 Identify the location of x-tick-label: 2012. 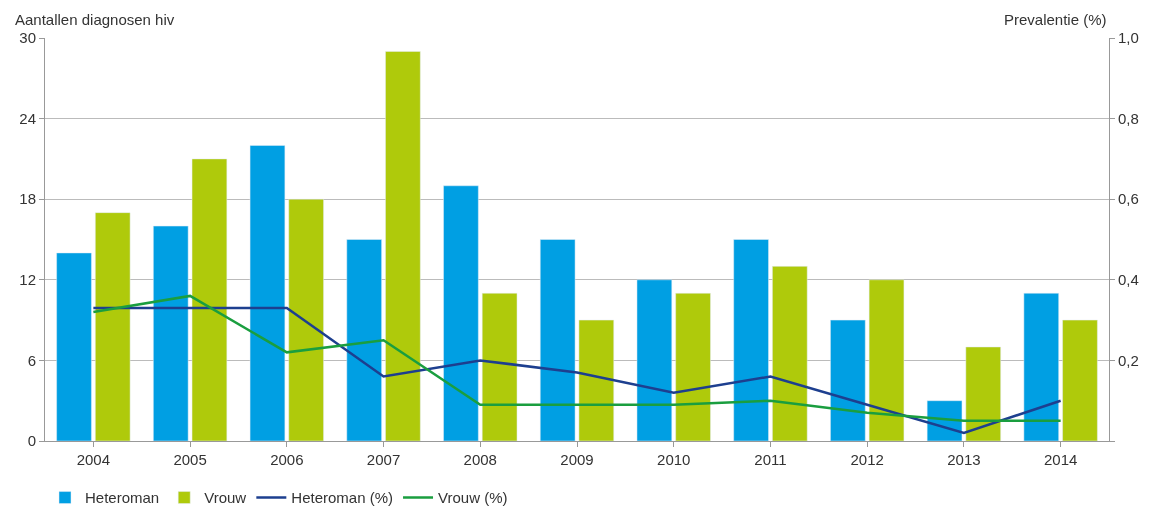
(867, 459).